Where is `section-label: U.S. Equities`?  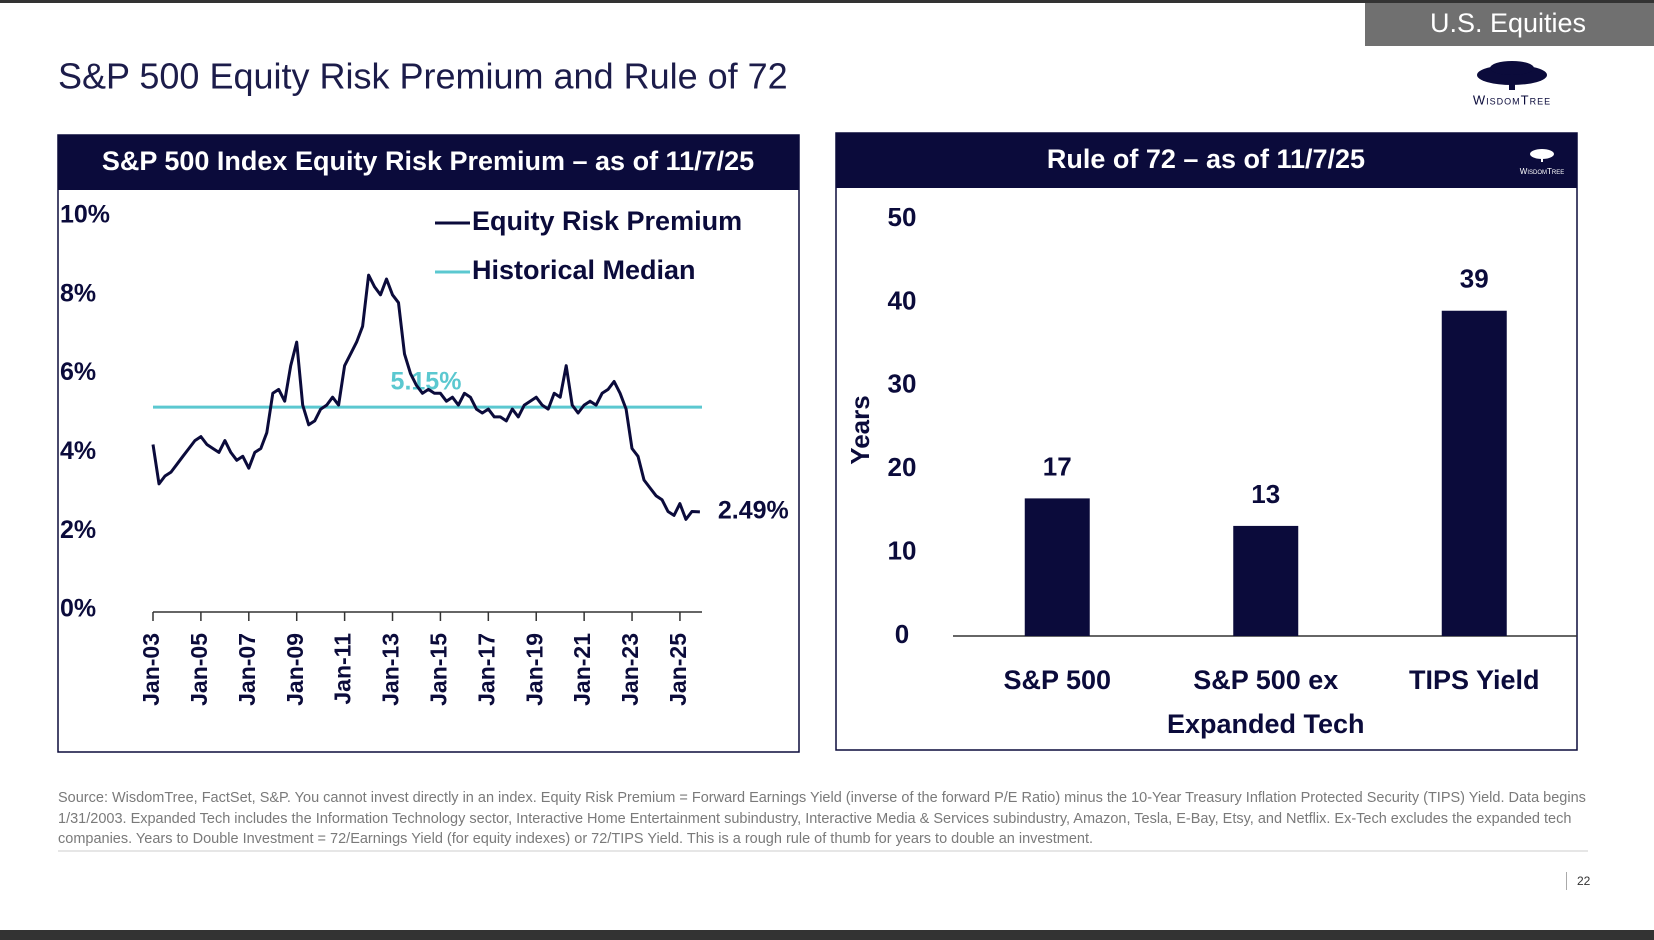
section-label: U.S. Equities is located at coordinates (1508, 23).